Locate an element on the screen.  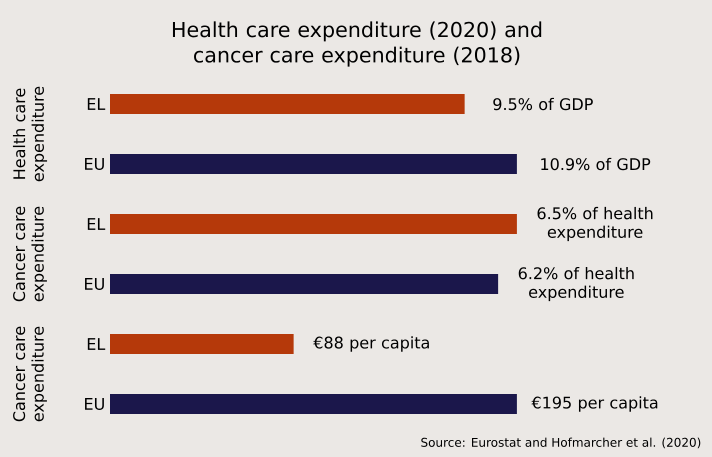
data-label: 10.9% of GDP is located at coordinates (595, 164).